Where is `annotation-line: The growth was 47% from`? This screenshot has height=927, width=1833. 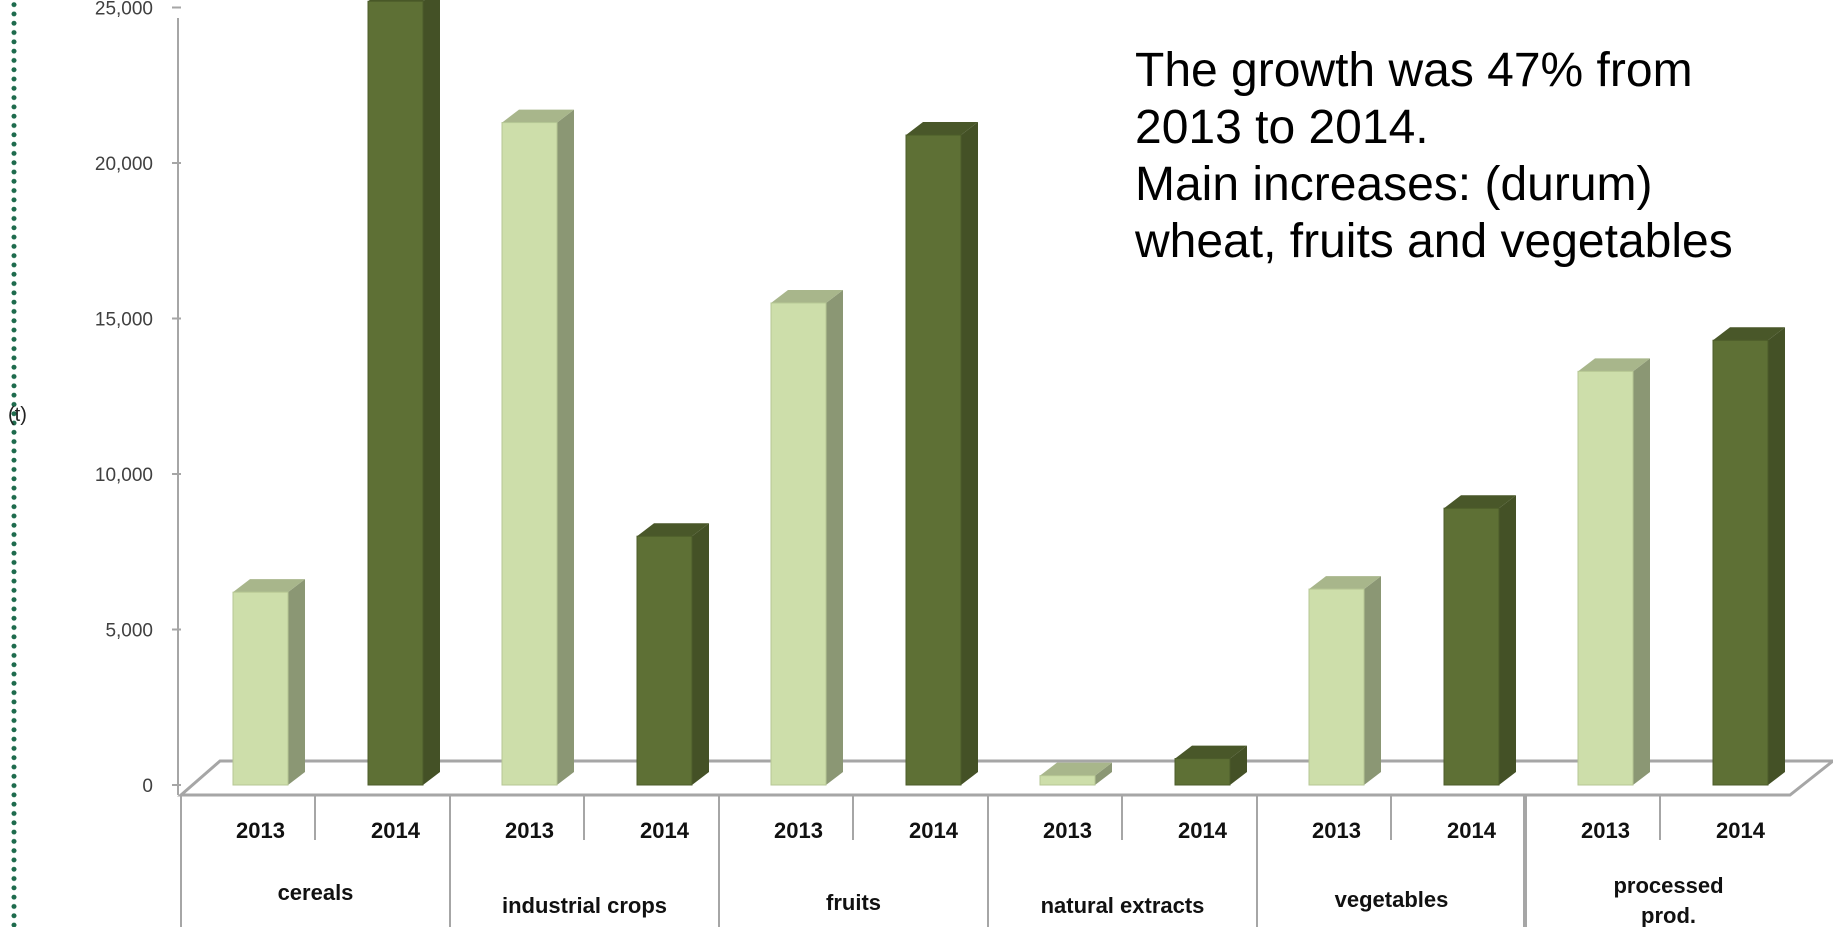
annotation-line: The growth was 47% from is located at coordinates (1414, 70).